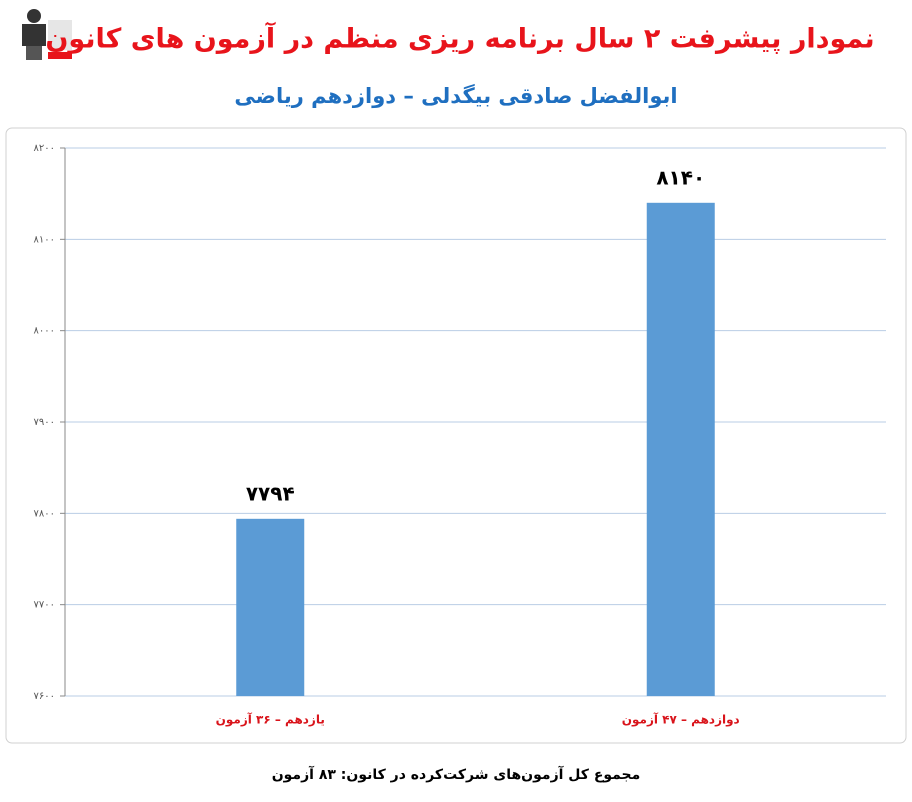 The image size is (912, 802). What do you see at coordinates (44, 422) in the screenshot?
I see `y-tick-label: ۷۹۰۰` at bounding box center [44, 422].